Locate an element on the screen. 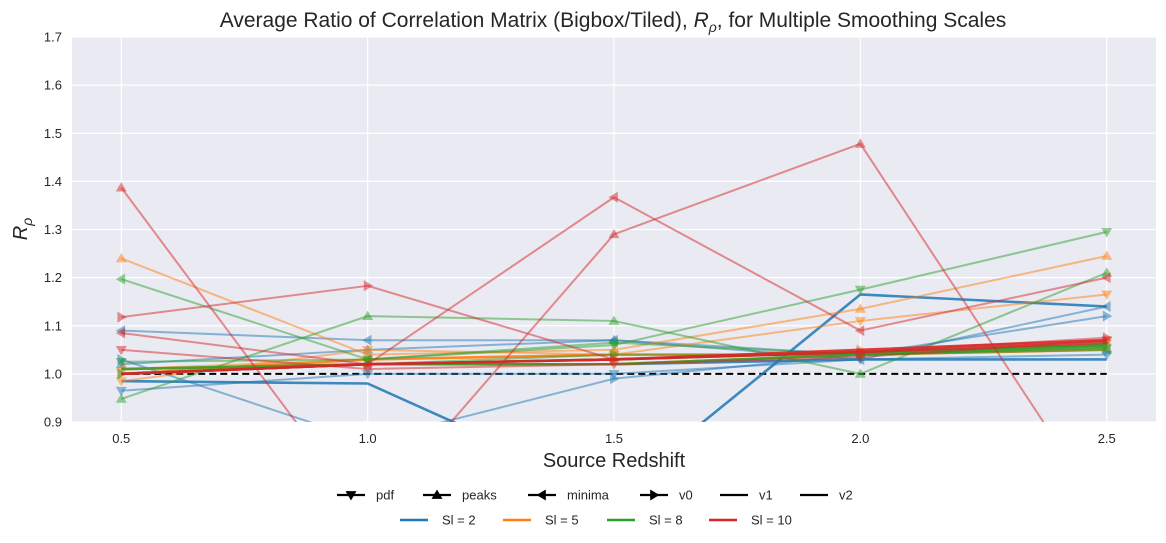 The image size is (1166, 543). x-tick-label: 2.0 is located at coordinates (860, 438).